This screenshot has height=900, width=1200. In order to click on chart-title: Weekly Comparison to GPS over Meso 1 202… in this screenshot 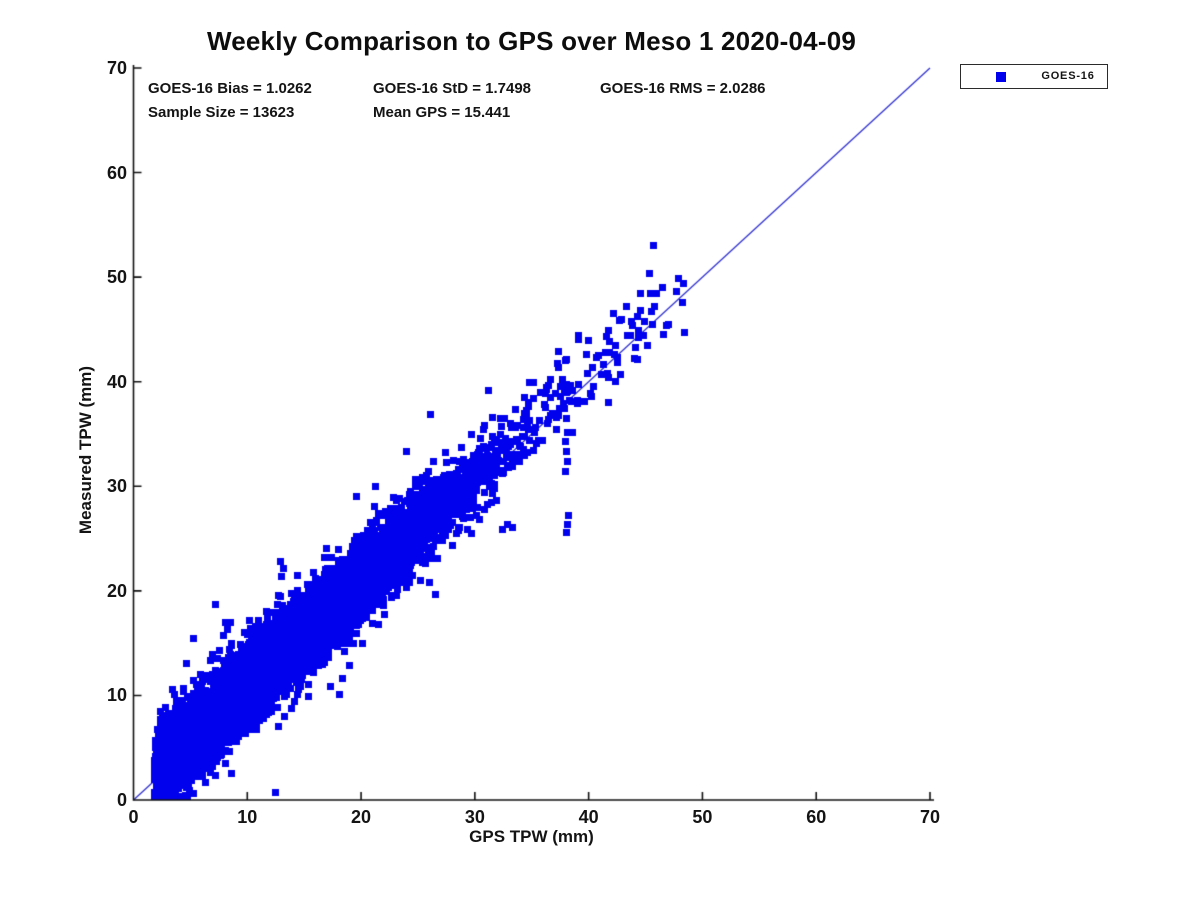, I will do `click(531, 41)`.